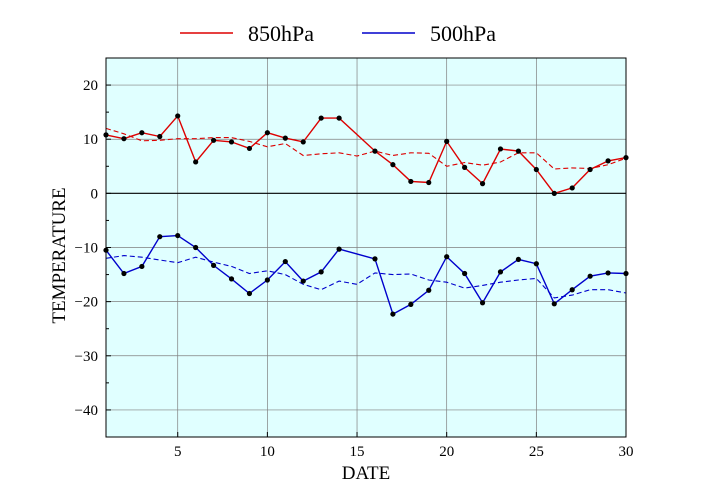 This screenshot has width=702, height=496. What do you see at coordinates (338, 33) in the screenshot?
I see `legend: 850hPa 500hPa` at bounding box center [338, 33].